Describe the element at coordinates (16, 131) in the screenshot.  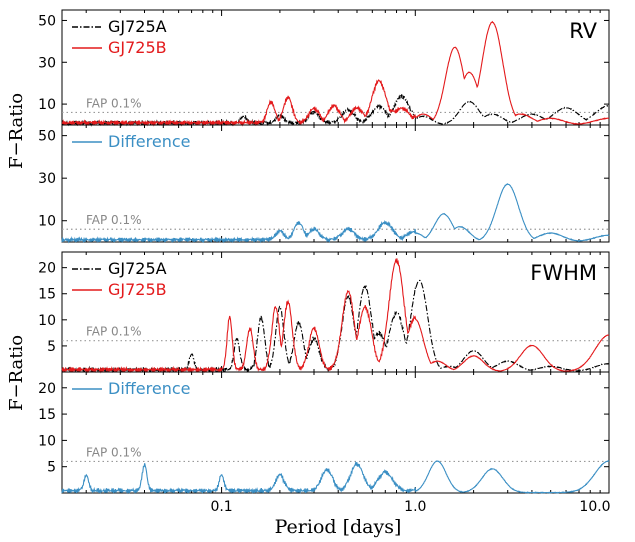
I see `upper-y-axis-label: F−Ratio` at that location.